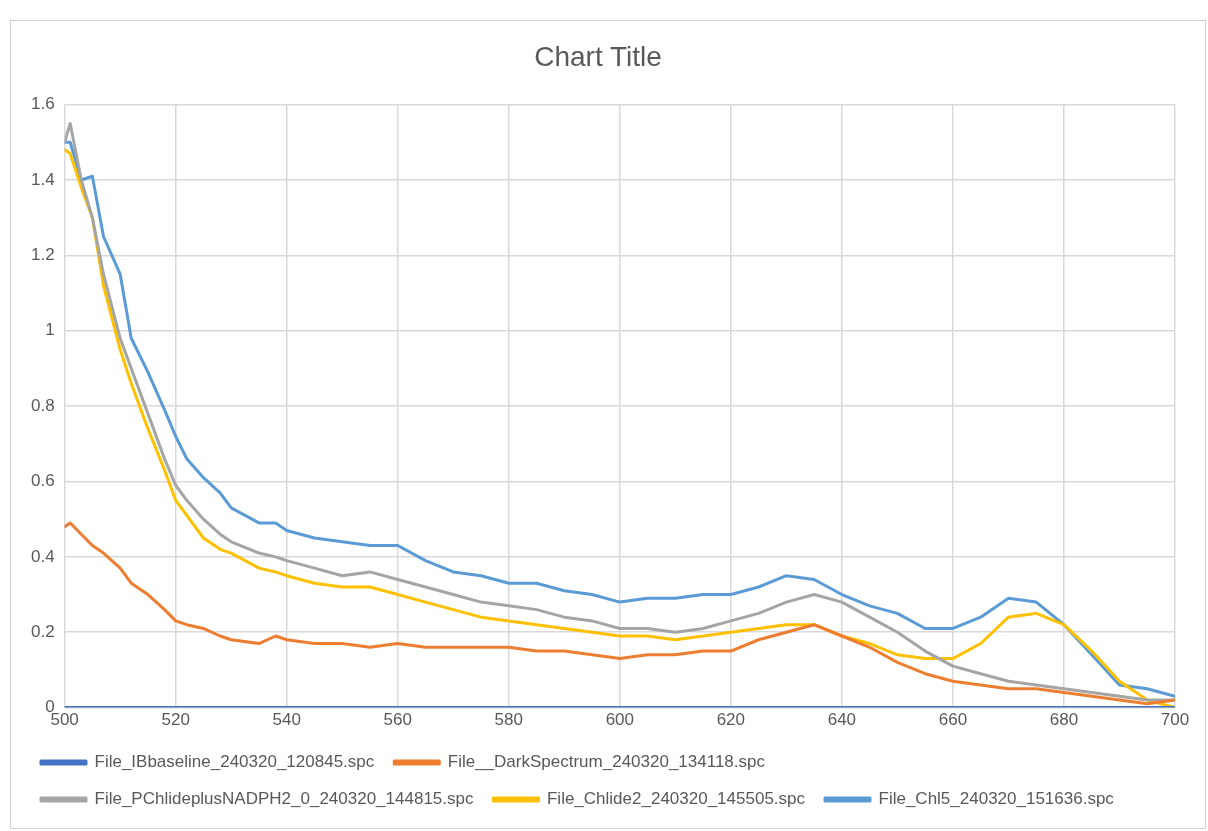  Describe the element at coordinates (42, 481) in the screenshot. I see `y-tick-label: 0.6` at that location.